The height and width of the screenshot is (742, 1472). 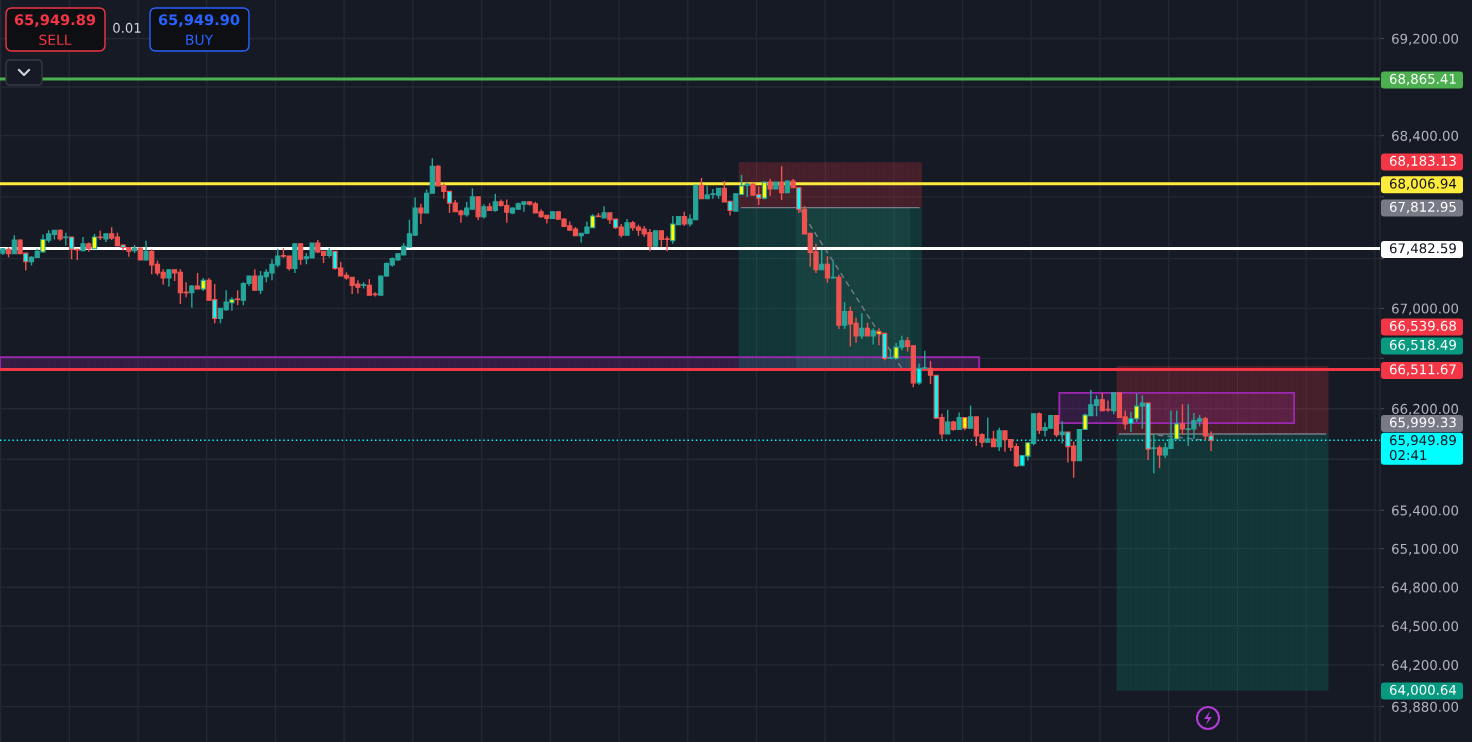 I want to click on y-tick-label: 64,800.00, so click(x=1425, y=588).